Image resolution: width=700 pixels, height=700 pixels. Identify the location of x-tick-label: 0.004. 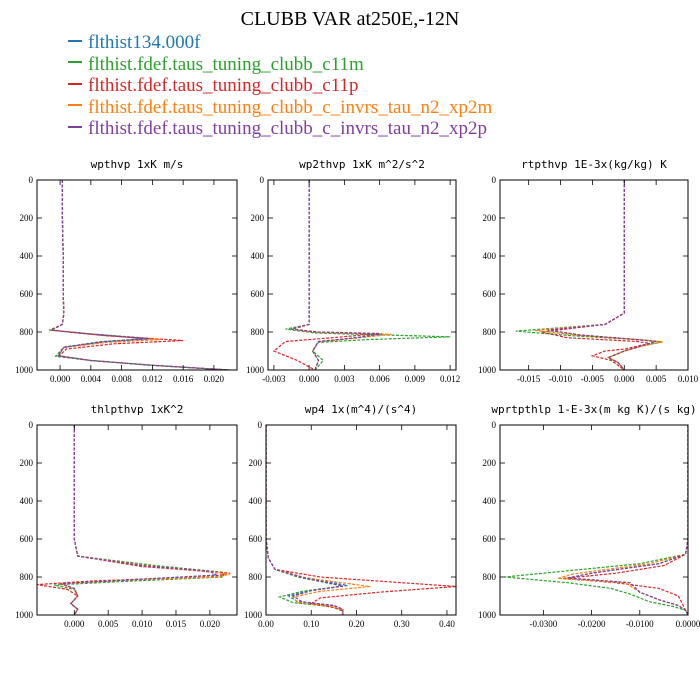
(91, 379).